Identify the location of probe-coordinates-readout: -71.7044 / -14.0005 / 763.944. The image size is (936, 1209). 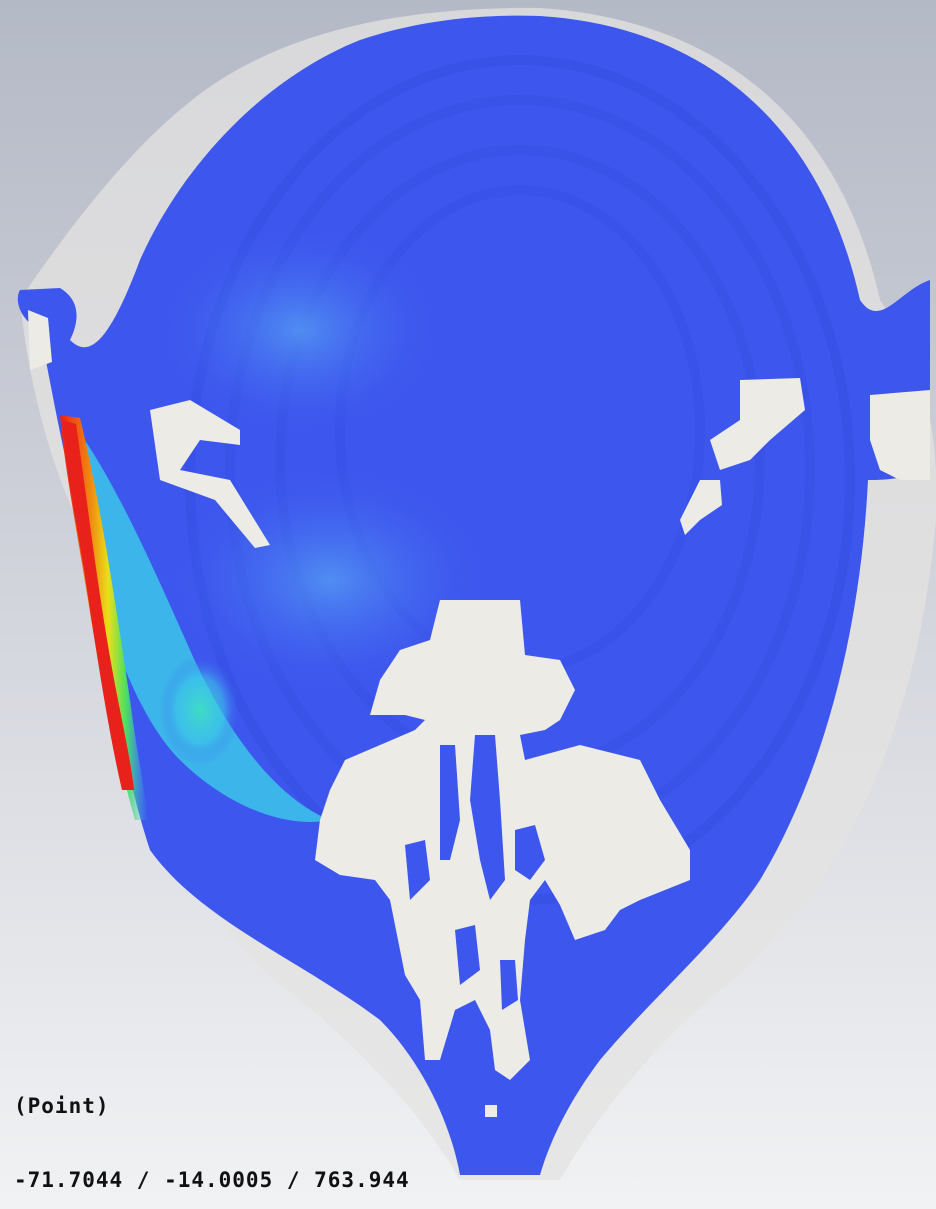
(212, 1180).